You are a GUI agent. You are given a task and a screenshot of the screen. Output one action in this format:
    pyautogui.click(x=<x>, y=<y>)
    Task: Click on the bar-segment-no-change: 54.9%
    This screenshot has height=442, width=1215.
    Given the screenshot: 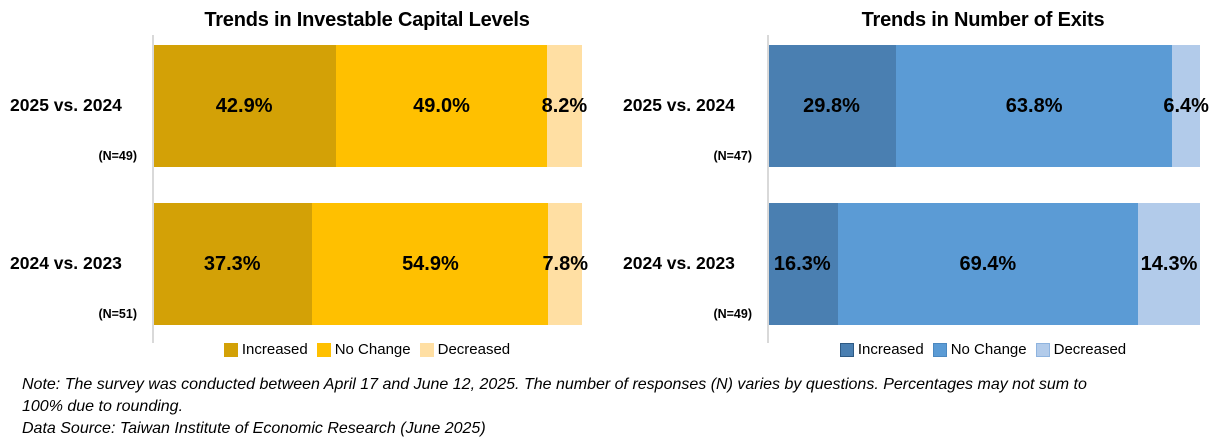 What is the action you would take?
    pyautogui.click(x=430, y=264)
    